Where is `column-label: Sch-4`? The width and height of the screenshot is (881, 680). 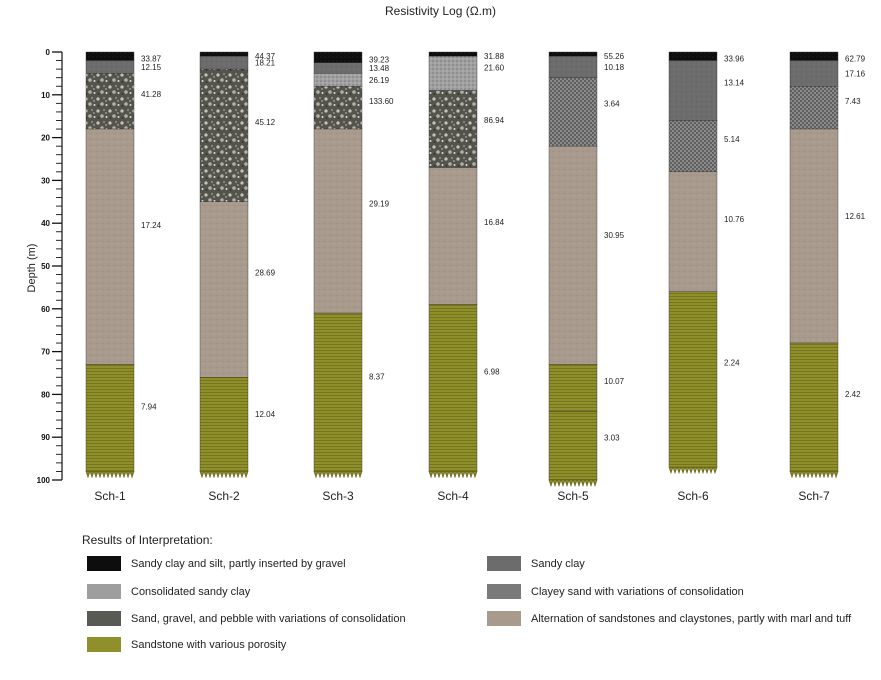
column-label: Sch-4 is located at coordinates (453, 496).